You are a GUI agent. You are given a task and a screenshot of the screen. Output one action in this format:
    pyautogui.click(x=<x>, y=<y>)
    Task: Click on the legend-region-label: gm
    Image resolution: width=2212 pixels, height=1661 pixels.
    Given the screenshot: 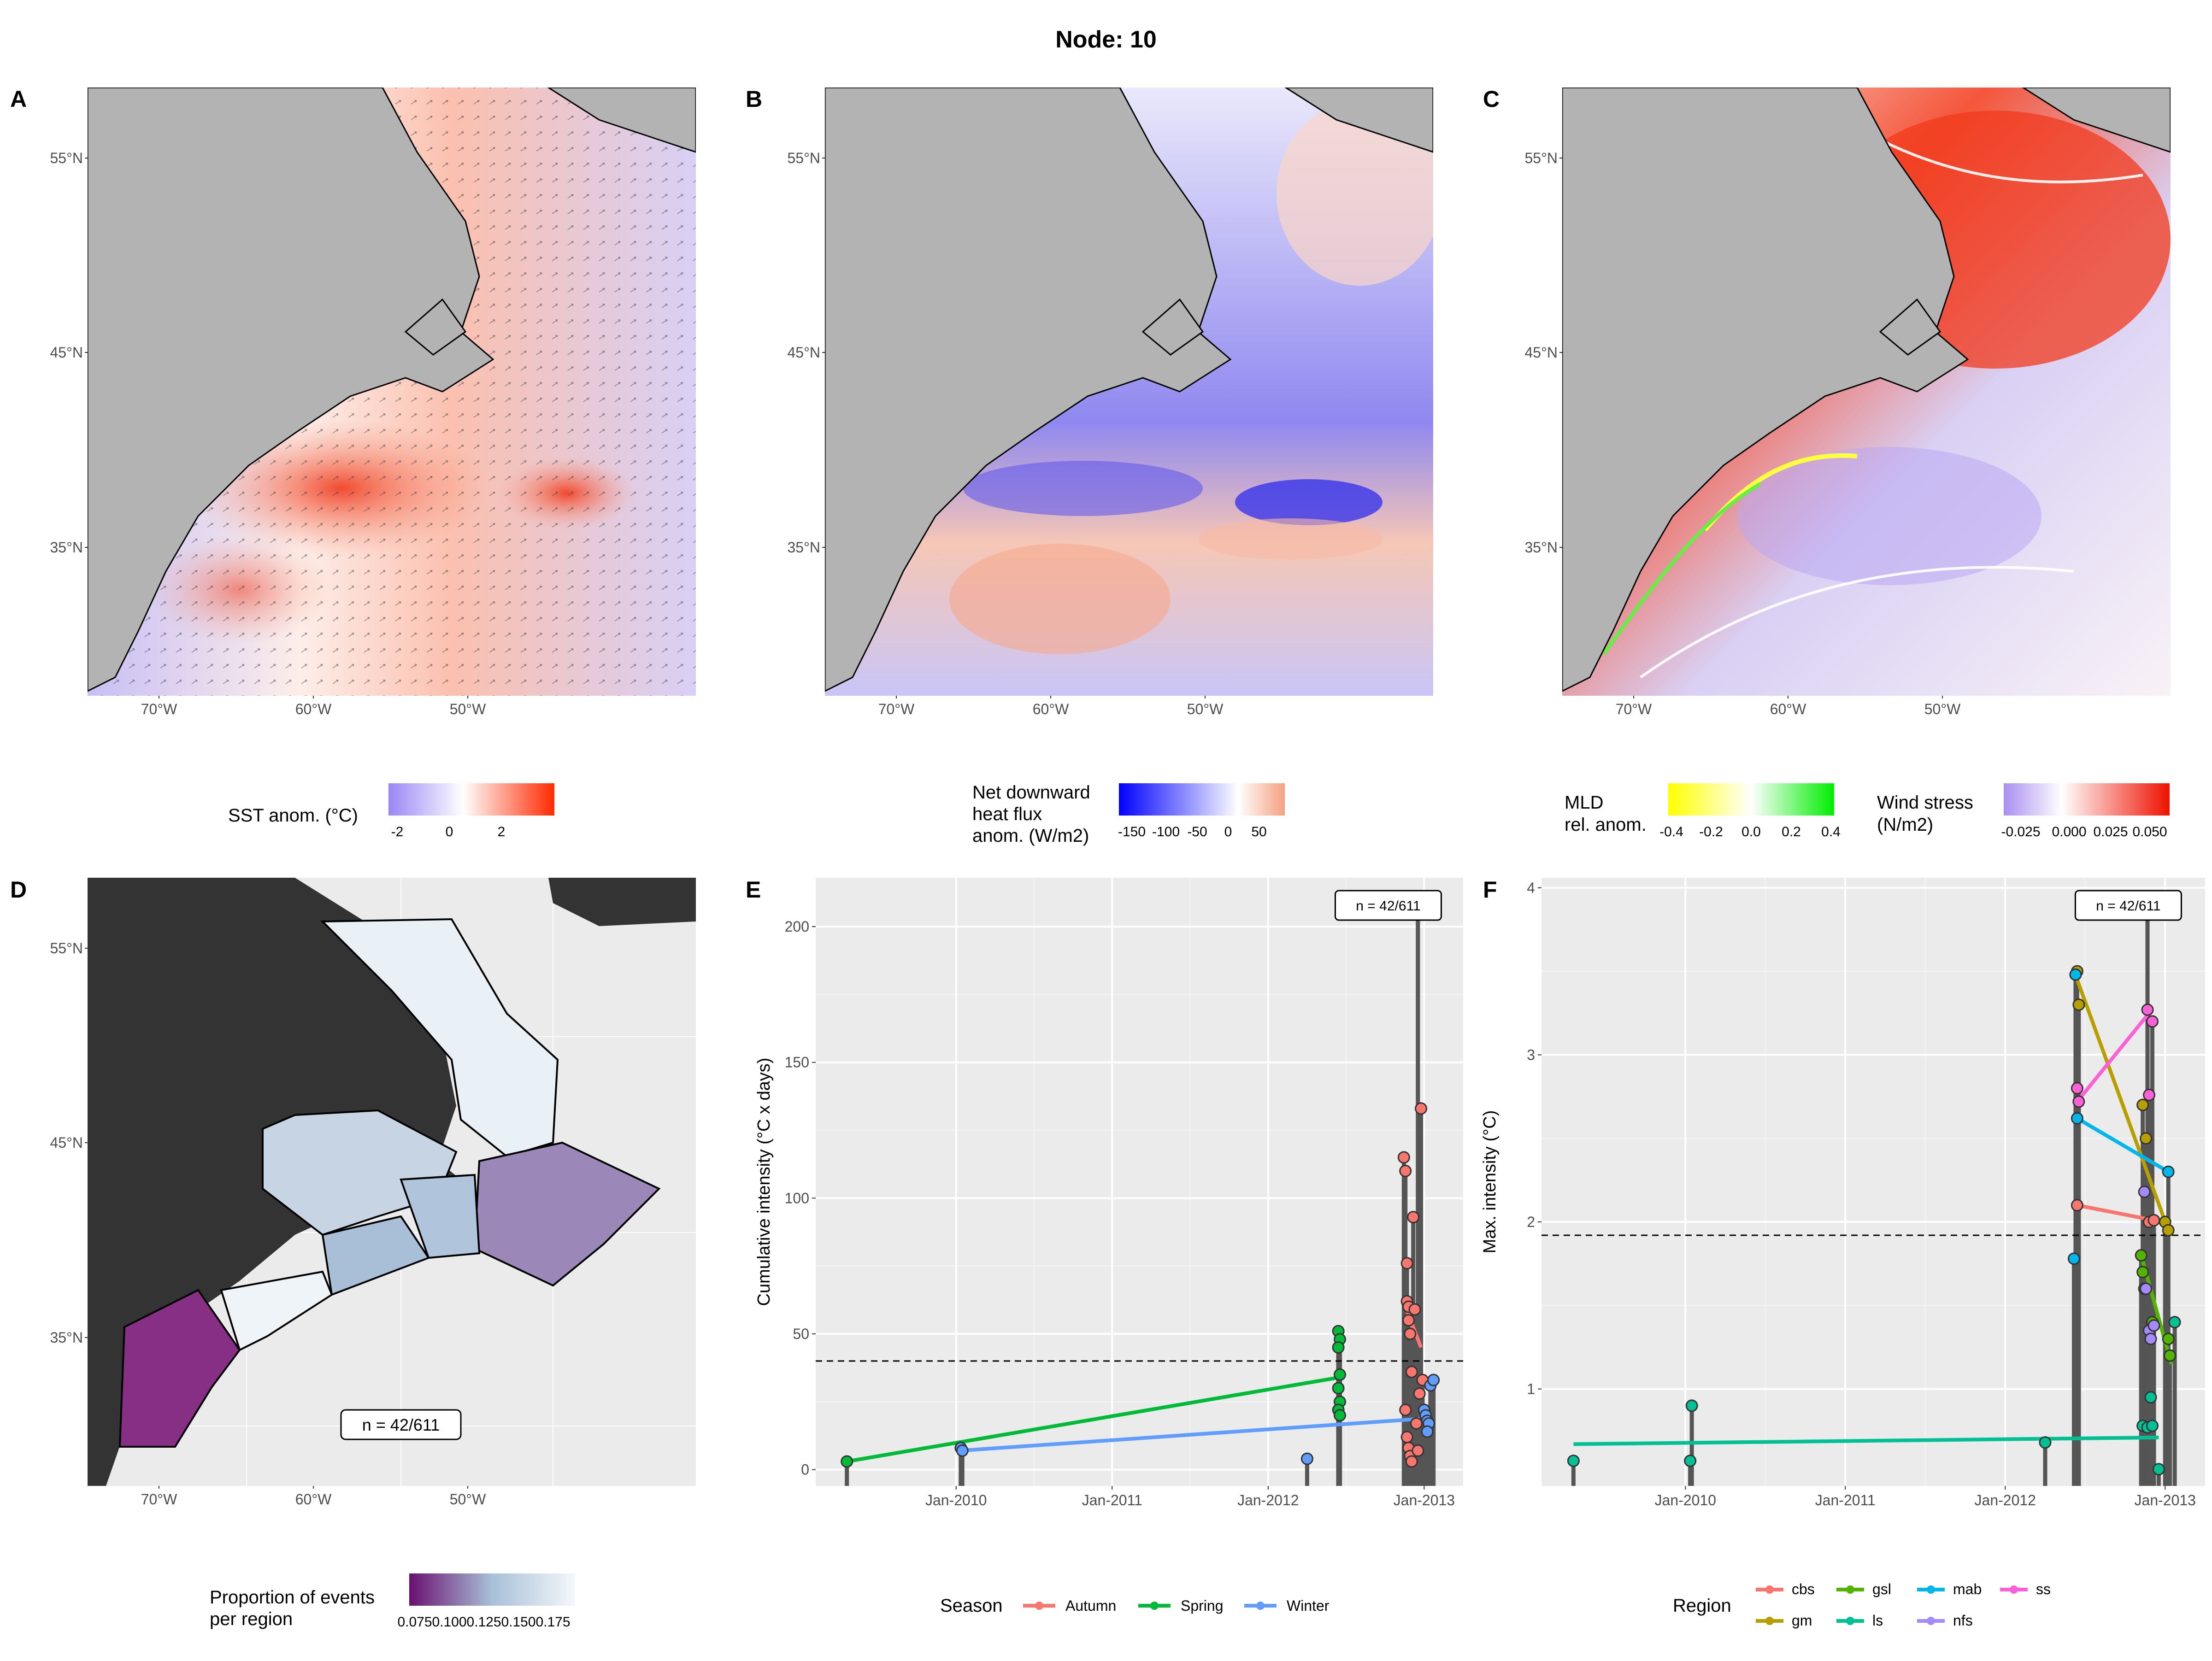 What is the action you would take?
    pyautogui.click(x=1802, y=1620)
    